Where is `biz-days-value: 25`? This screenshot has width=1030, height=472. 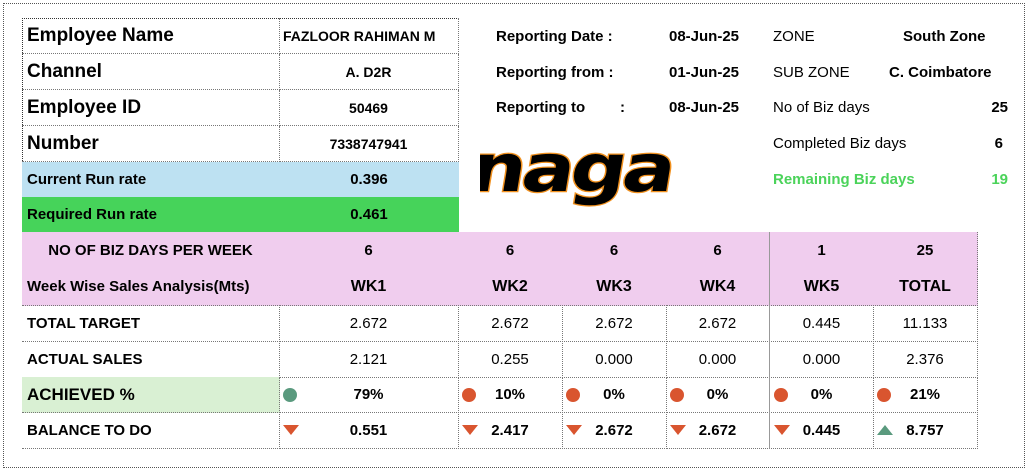 biz-days-value: 25 is located at coordinates (999, 107).